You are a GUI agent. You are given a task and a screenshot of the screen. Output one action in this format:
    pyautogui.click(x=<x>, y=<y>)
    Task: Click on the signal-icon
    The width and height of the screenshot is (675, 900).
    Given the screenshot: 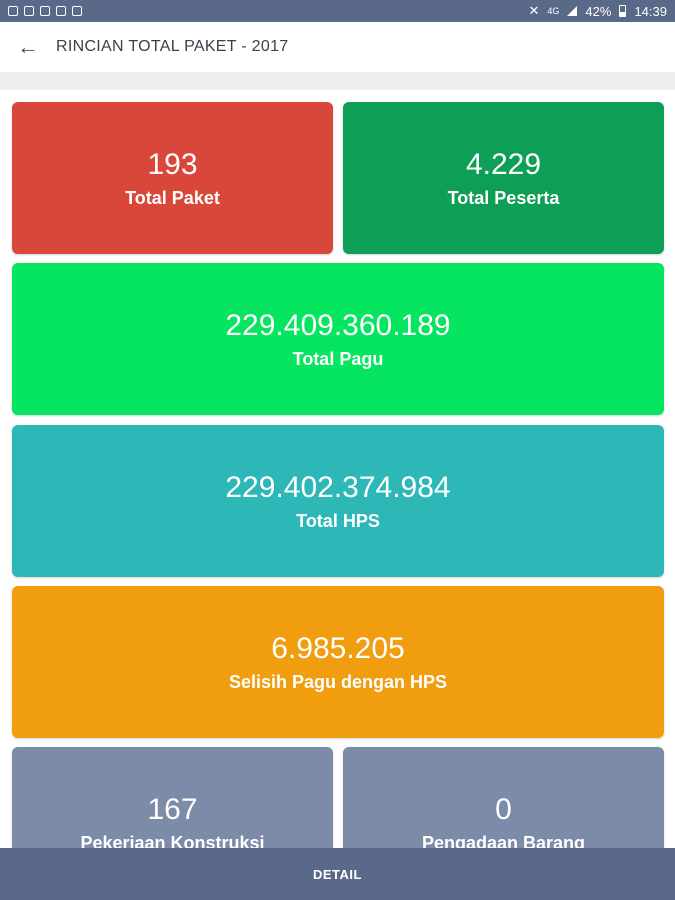 What is the action you would take?
    pyautogui.click(x=572, y=11)
    